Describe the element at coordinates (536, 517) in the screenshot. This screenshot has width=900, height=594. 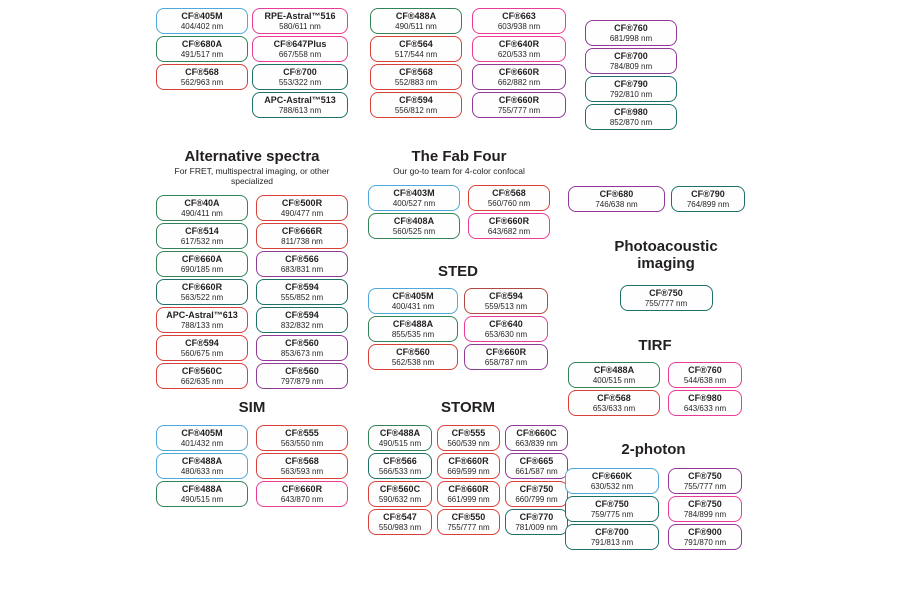
I see `dye-name: CF®770` at that location.